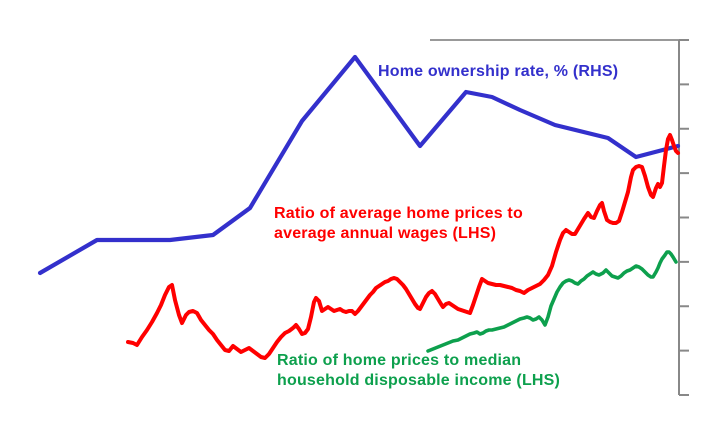 Image resolution: width=723 pixels, height=439 pixels. Describe the element at coordinates (398, 213) in the screenshot. I see `red-series-label-line1: Ratio of average home prices to` at that location.